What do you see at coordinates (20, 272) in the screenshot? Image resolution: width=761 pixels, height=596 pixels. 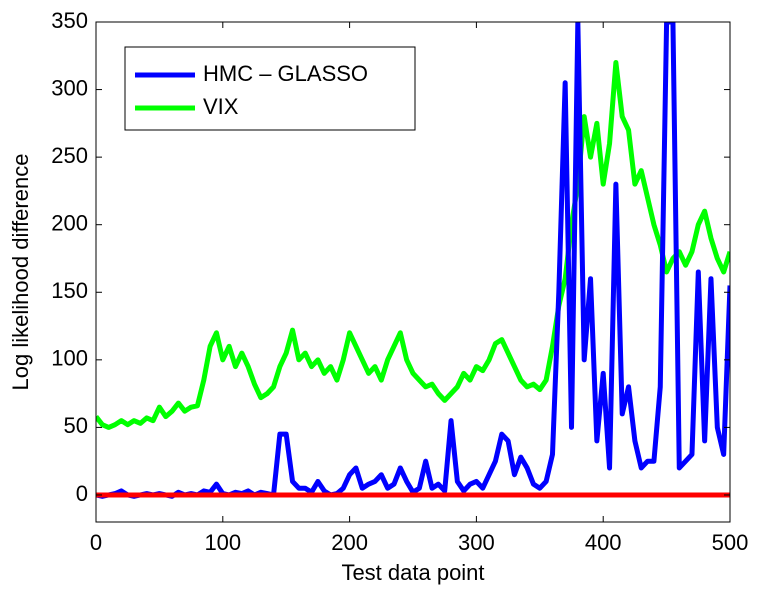 I see `y-axis-label: Log likelihood difference` at bounding box center [20, 272].